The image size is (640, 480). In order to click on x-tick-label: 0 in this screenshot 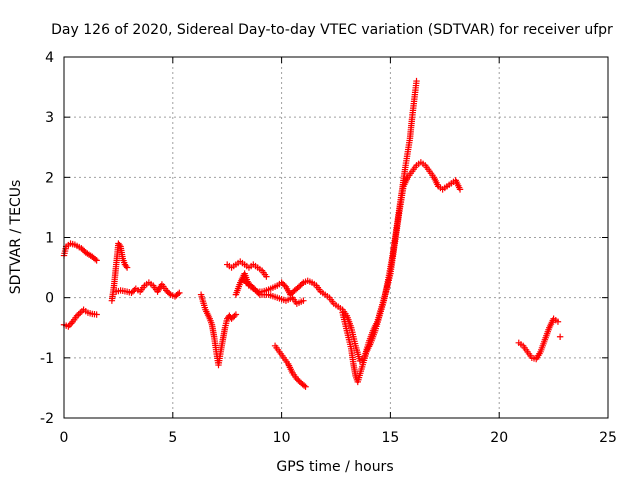, I will do `click(64, 438)`.